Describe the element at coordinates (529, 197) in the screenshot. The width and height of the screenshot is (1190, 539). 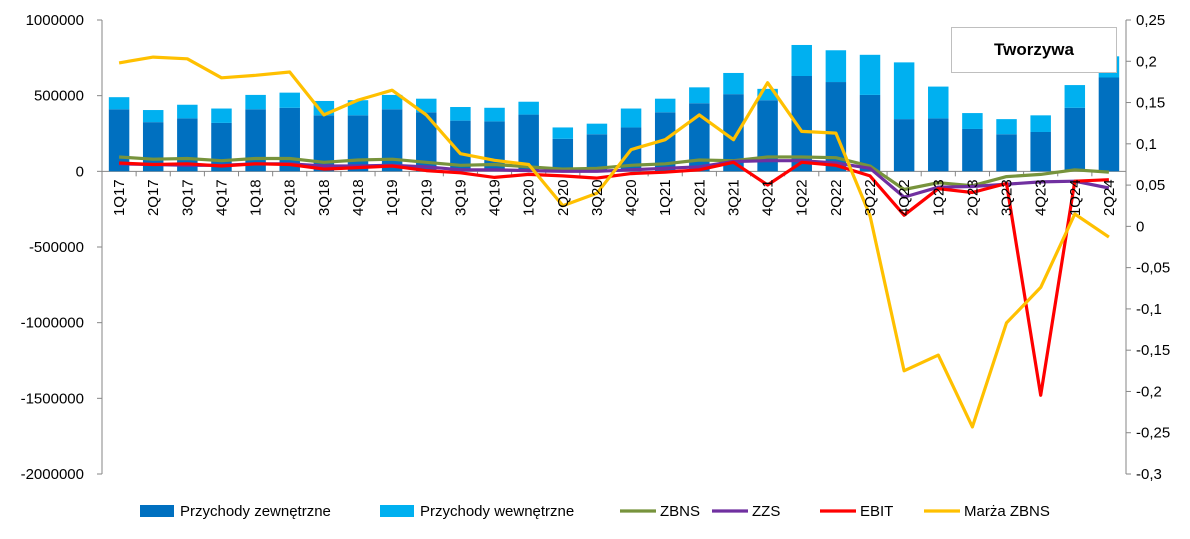
I see `x-axis-tick-label: 1Q20` at that location.